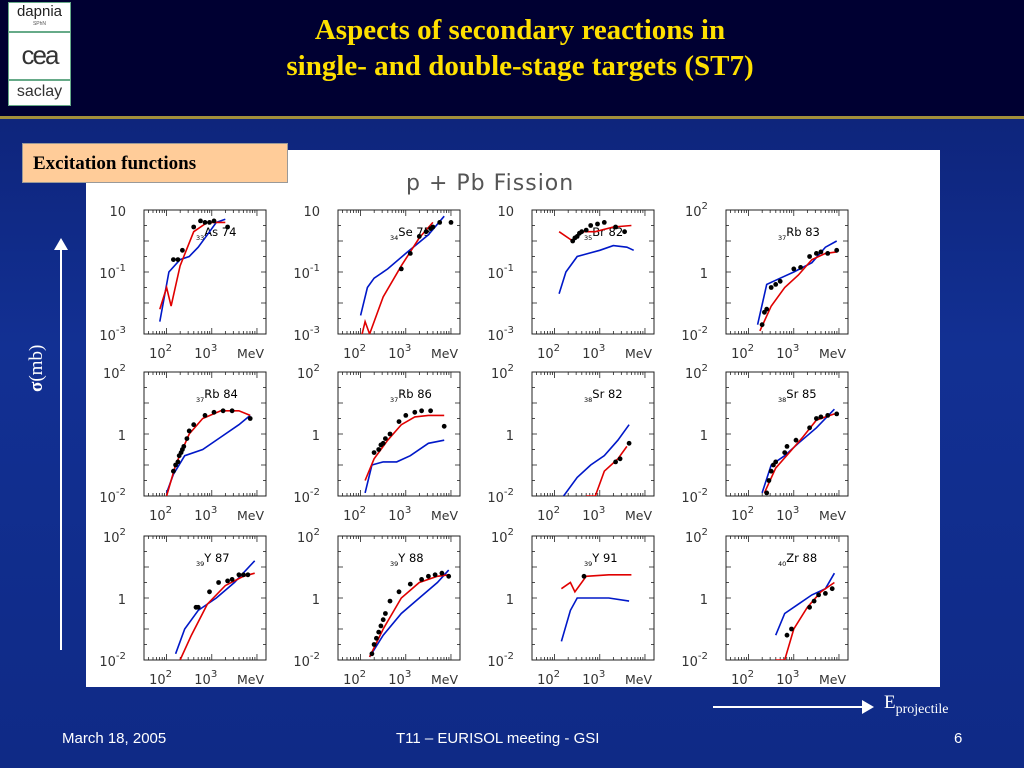 This screenshot has width=1024, height=768. I want to click on y-unit: (mb), so click(36, 363).